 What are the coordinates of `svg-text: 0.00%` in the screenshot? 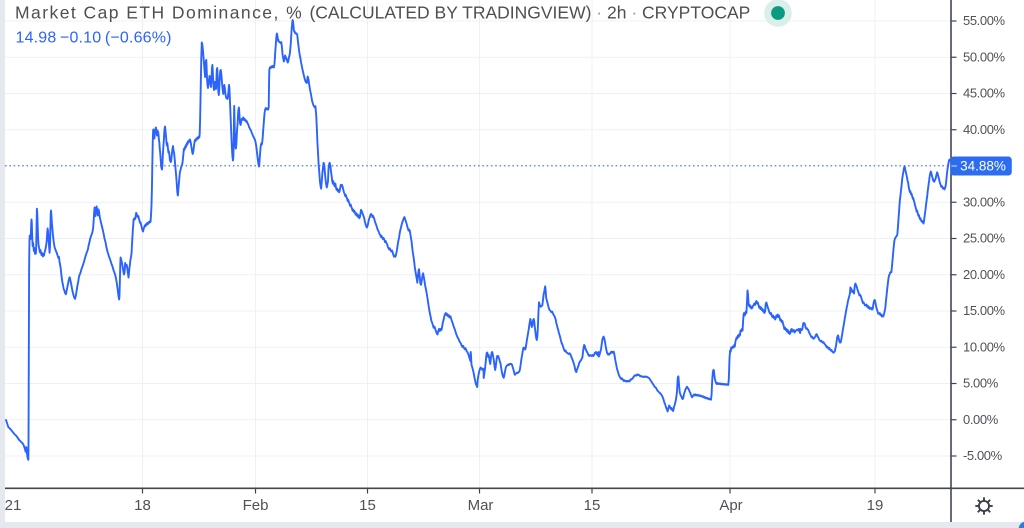 It's located at (981, 419).